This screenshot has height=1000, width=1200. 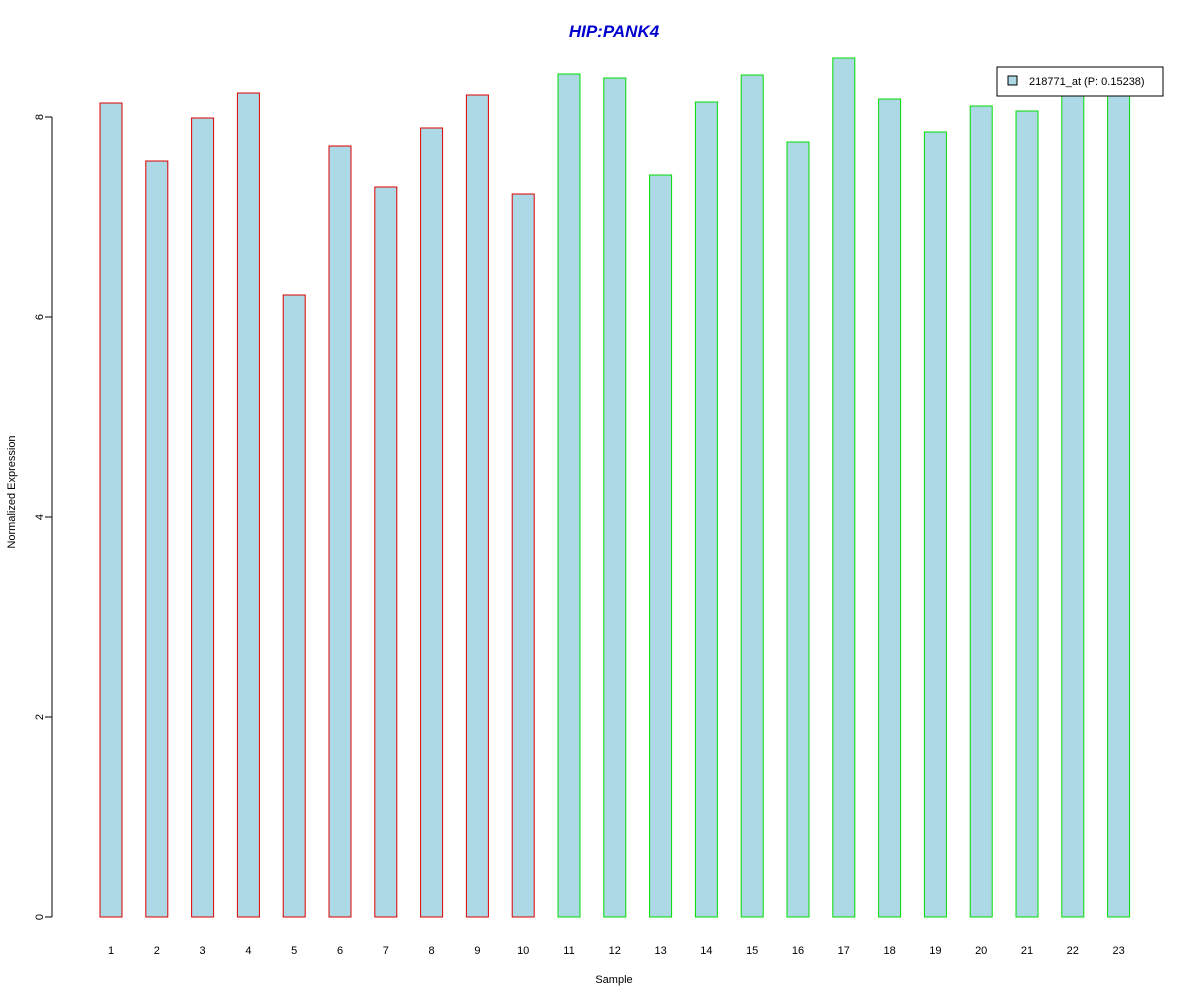 What do you see at coordinates (568, 951) in the screenshot?
I see `x-tick-label: 11` at bounding box center [568, 951].